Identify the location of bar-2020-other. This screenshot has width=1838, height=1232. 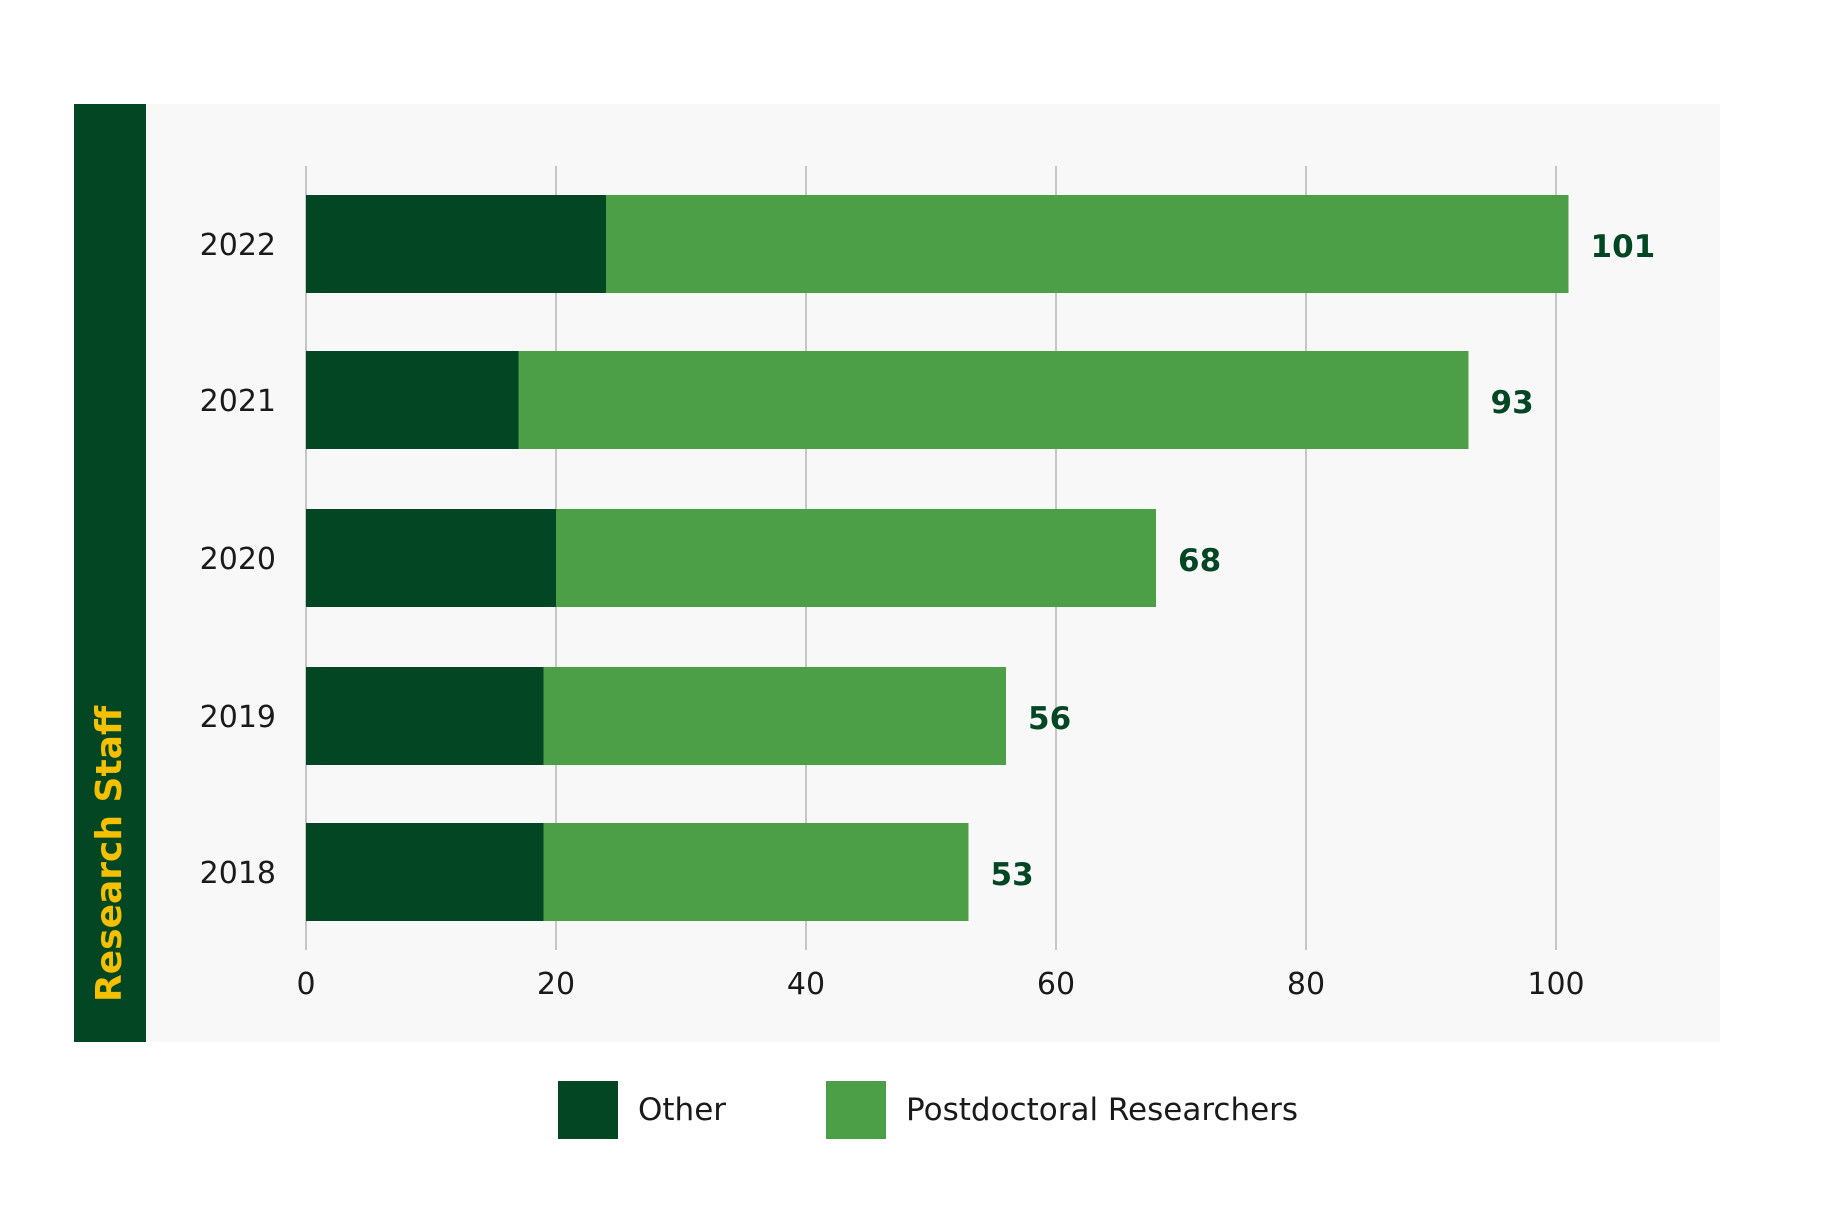
(431, 558).